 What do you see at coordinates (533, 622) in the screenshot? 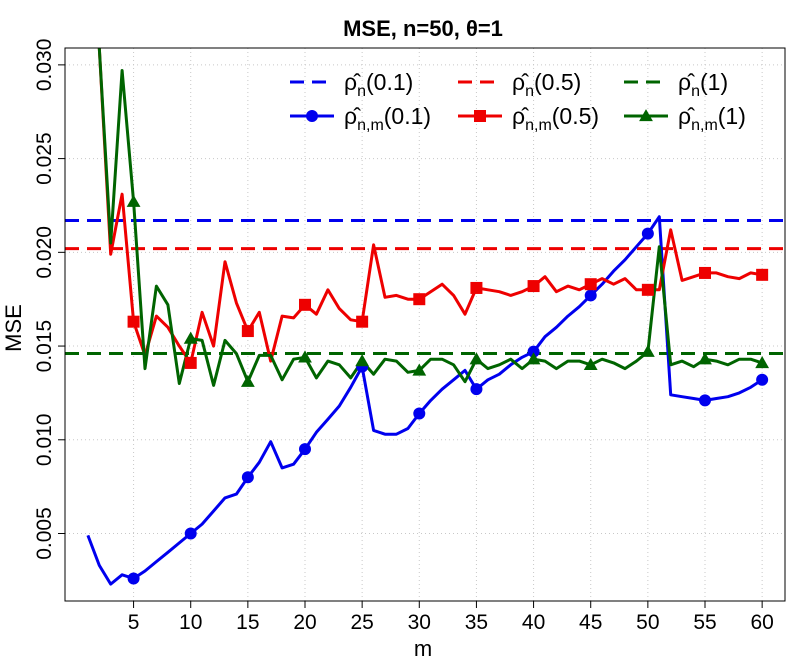
I see `x-tick-label: 40` at bounding box center [533, 622].